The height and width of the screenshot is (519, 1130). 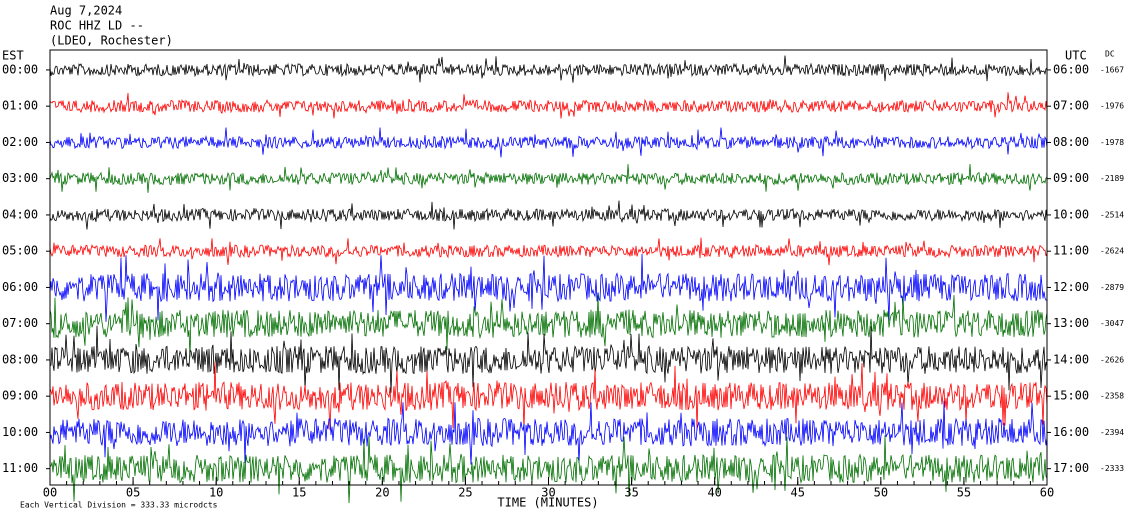 What do you see at coordinates (1071, 468) in the screenshot?
I see `utc-label: 17:00` at bounding box center [1071, 468].